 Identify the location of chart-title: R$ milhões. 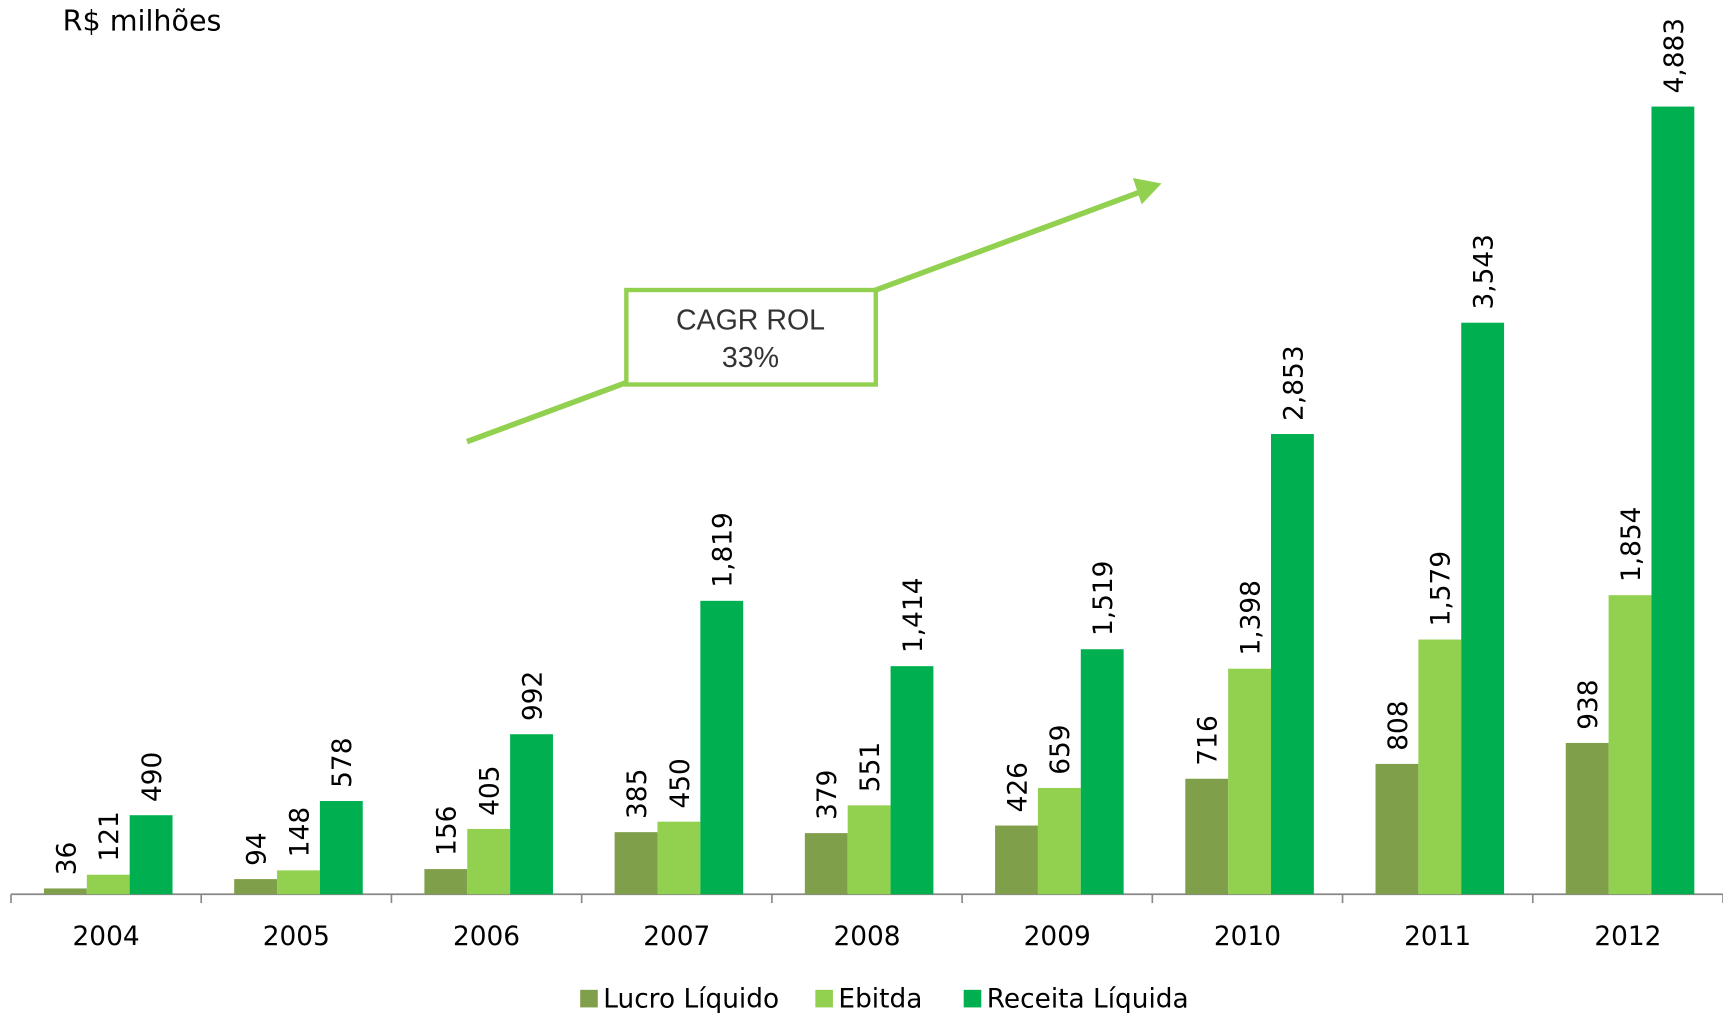
(142, 21).